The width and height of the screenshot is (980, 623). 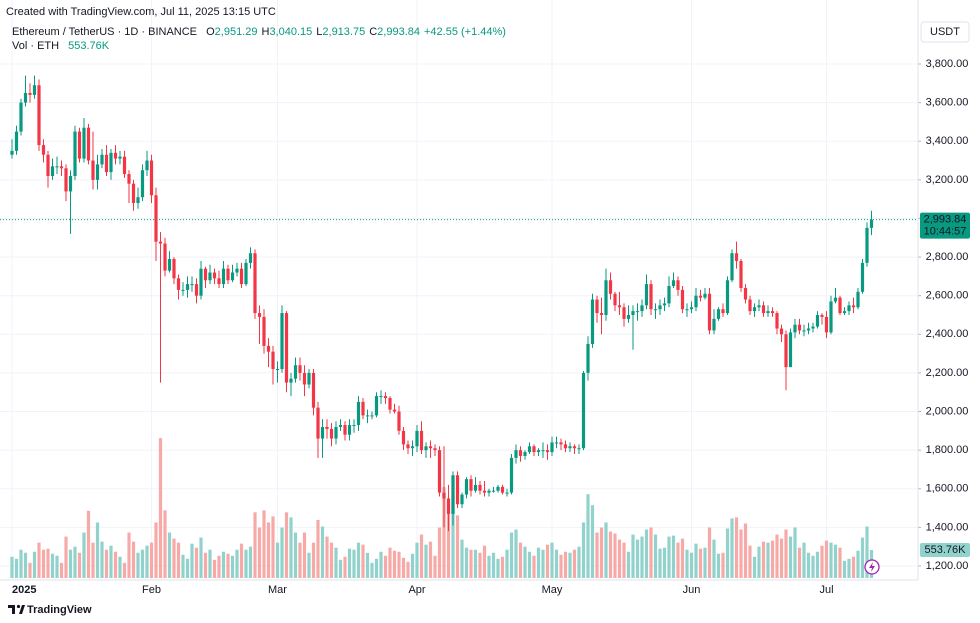 I want to click on y-tick-label: 3,200.00, so click(x=947, y=180).